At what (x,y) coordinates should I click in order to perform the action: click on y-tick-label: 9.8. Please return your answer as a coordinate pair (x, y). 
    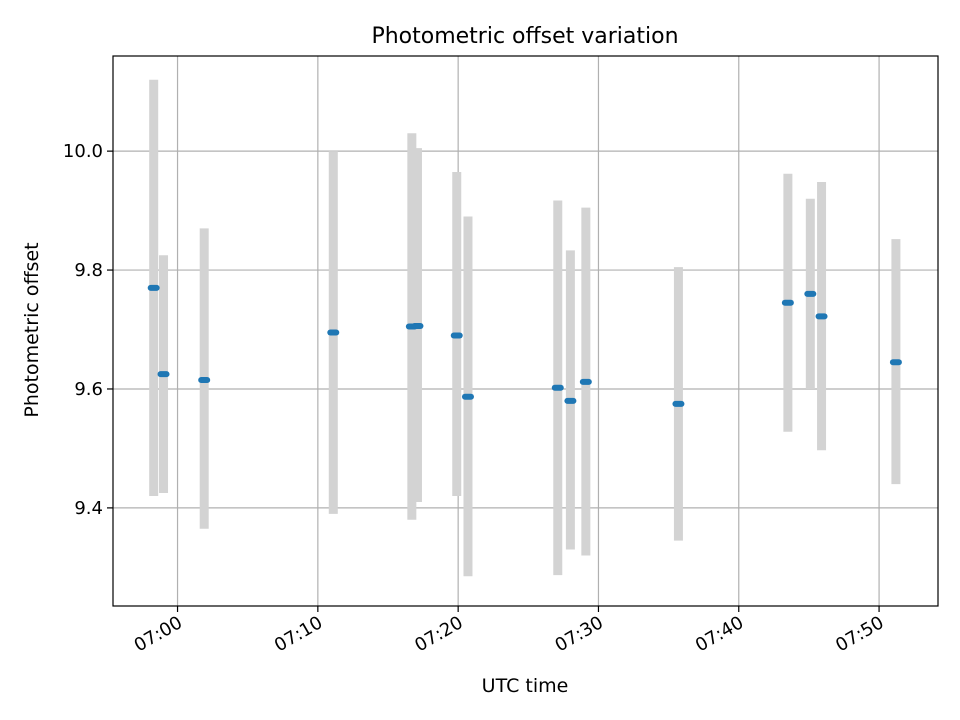
    Looking at the image, I should click on (88, 270).